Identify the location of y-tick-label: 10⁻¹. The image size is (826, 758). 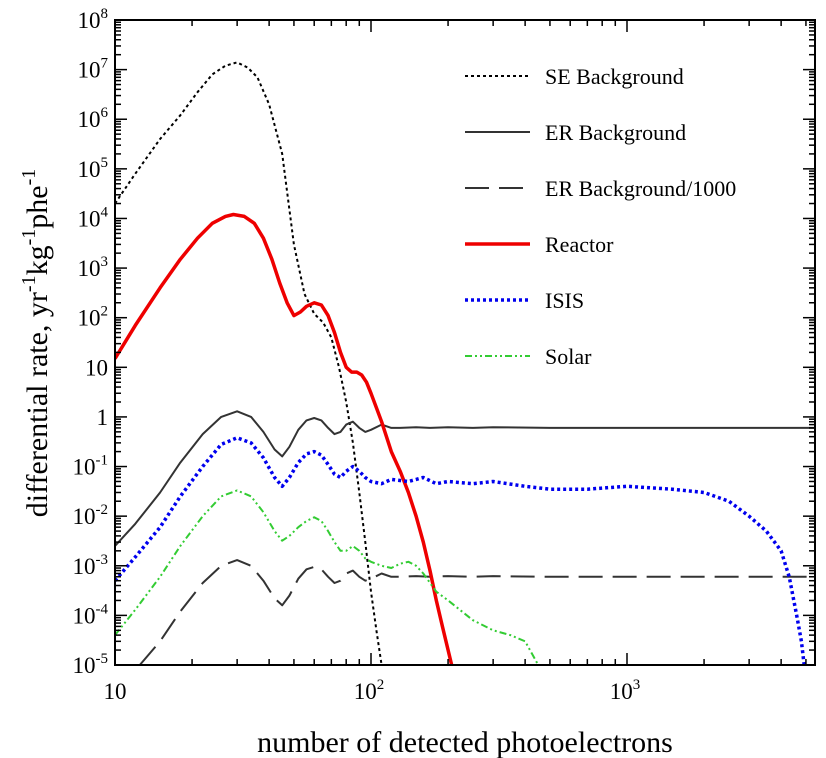
(91, 466).